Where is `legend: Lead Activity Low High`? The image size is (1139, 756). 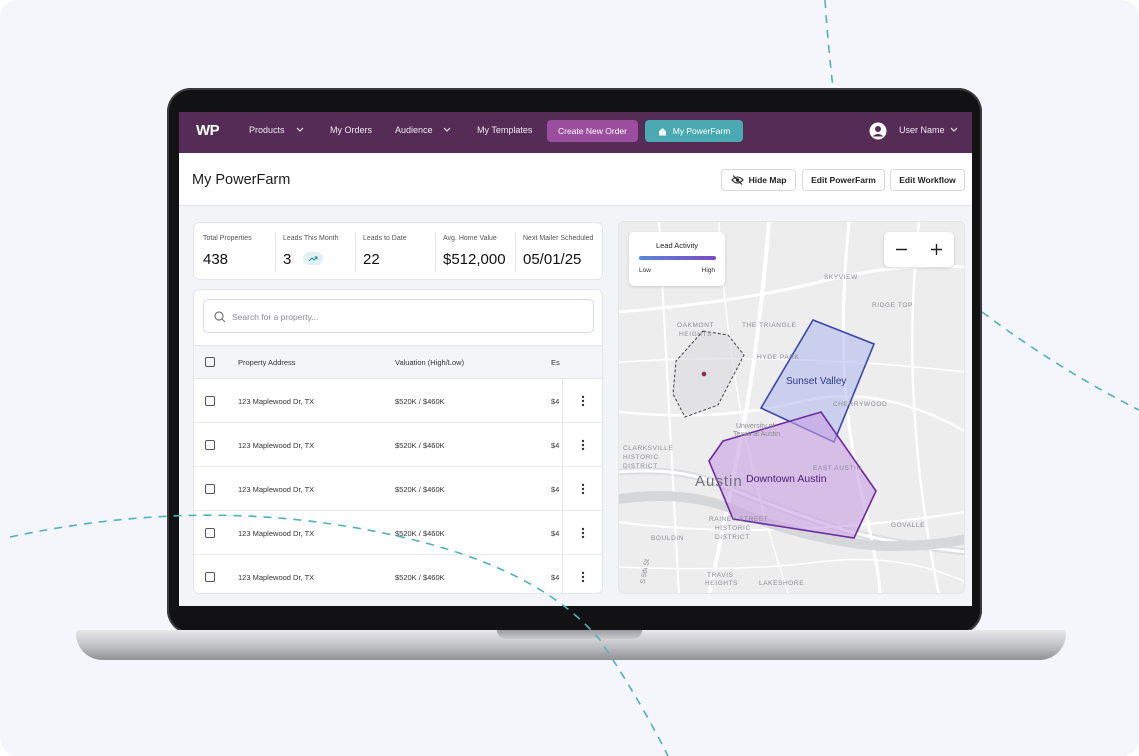
legend: Lead Activity Low High is located at coordinates (677, 259).